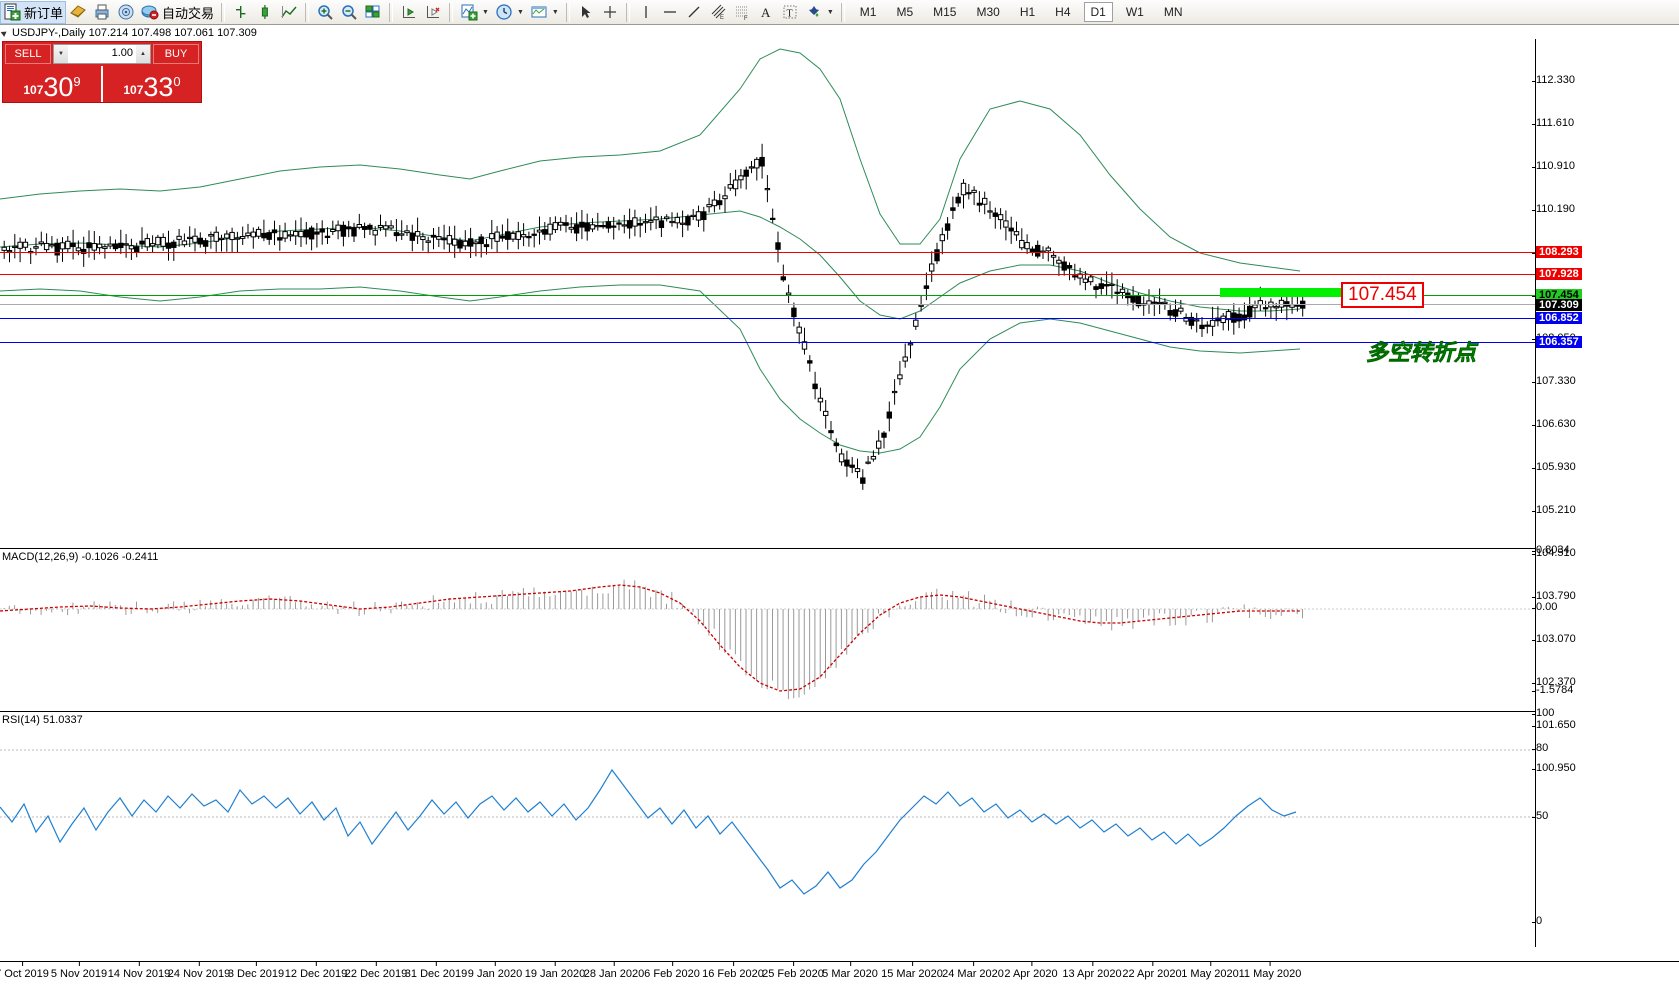 This screenshot has width=1679, height=986. I want to click on templates-icon, so click(539, 12).